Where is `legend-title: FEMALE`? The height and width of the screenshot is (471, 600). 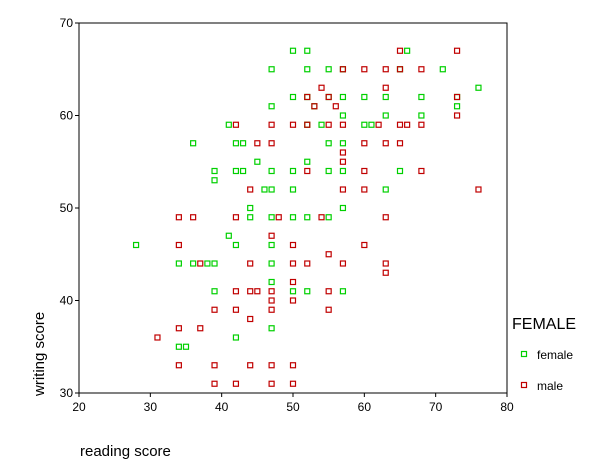 legend-title: FEMALE is located at coordinates (544, 324).